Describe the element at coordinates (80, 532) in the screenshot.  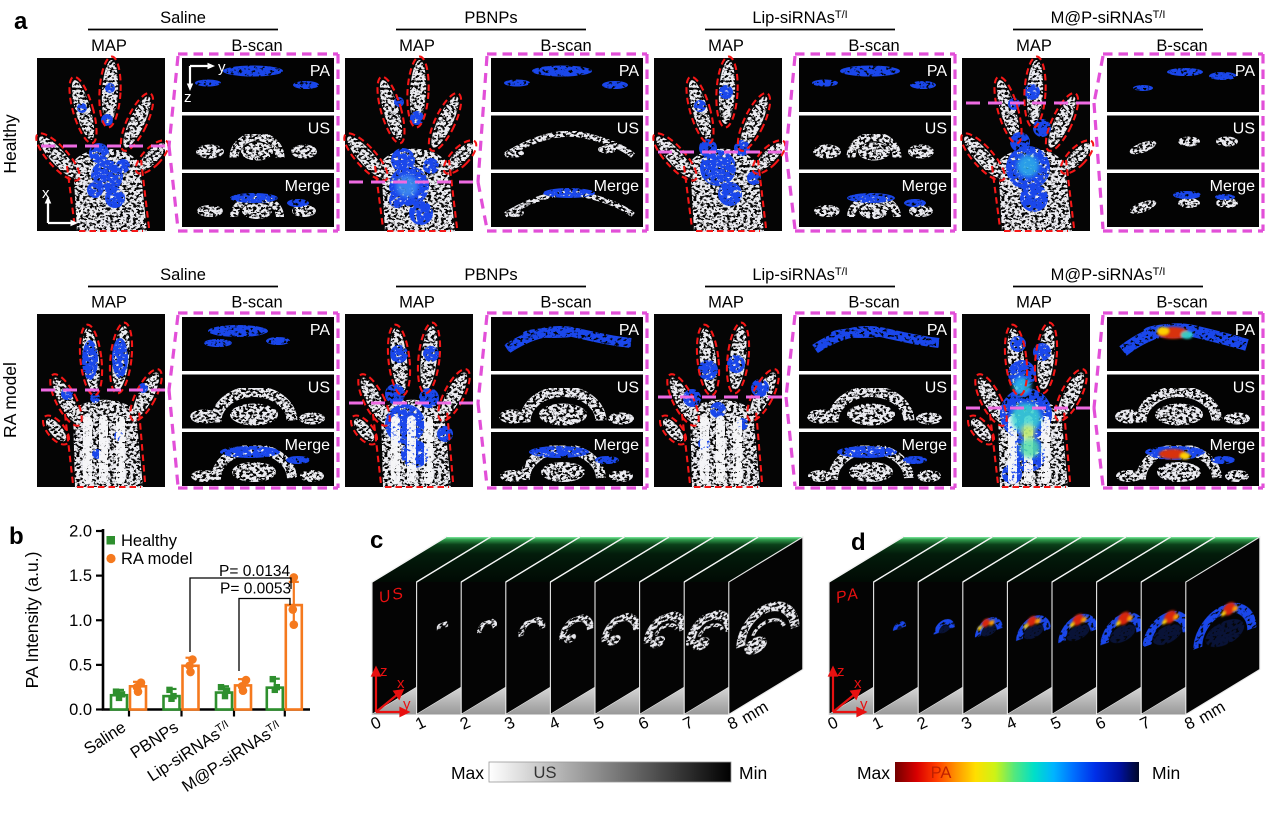
I see `svg-text: 2.0` at that location.